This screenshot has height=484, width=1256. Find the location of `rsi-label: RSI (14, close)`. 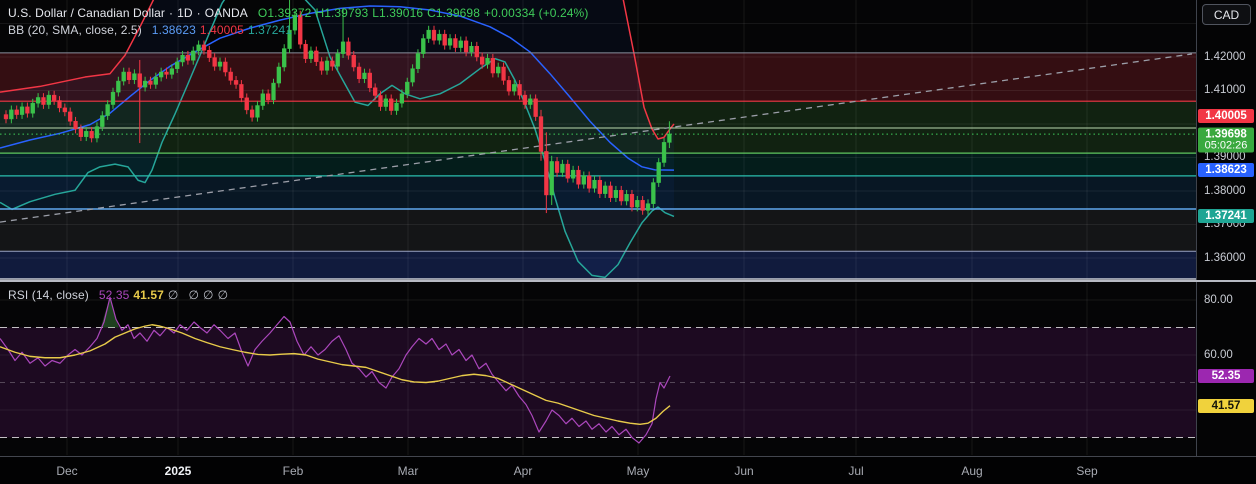

rsi-label: RSI (14, close) is located at coordinates (48, 295).